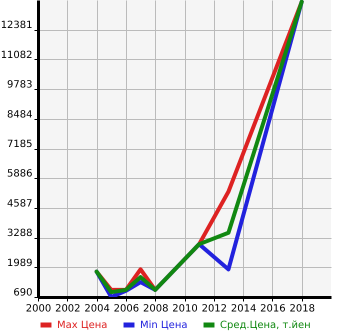  Describe the element at coordinates (19, 263) in the screenshot. I see `y-tick-label: 1989` at that location.